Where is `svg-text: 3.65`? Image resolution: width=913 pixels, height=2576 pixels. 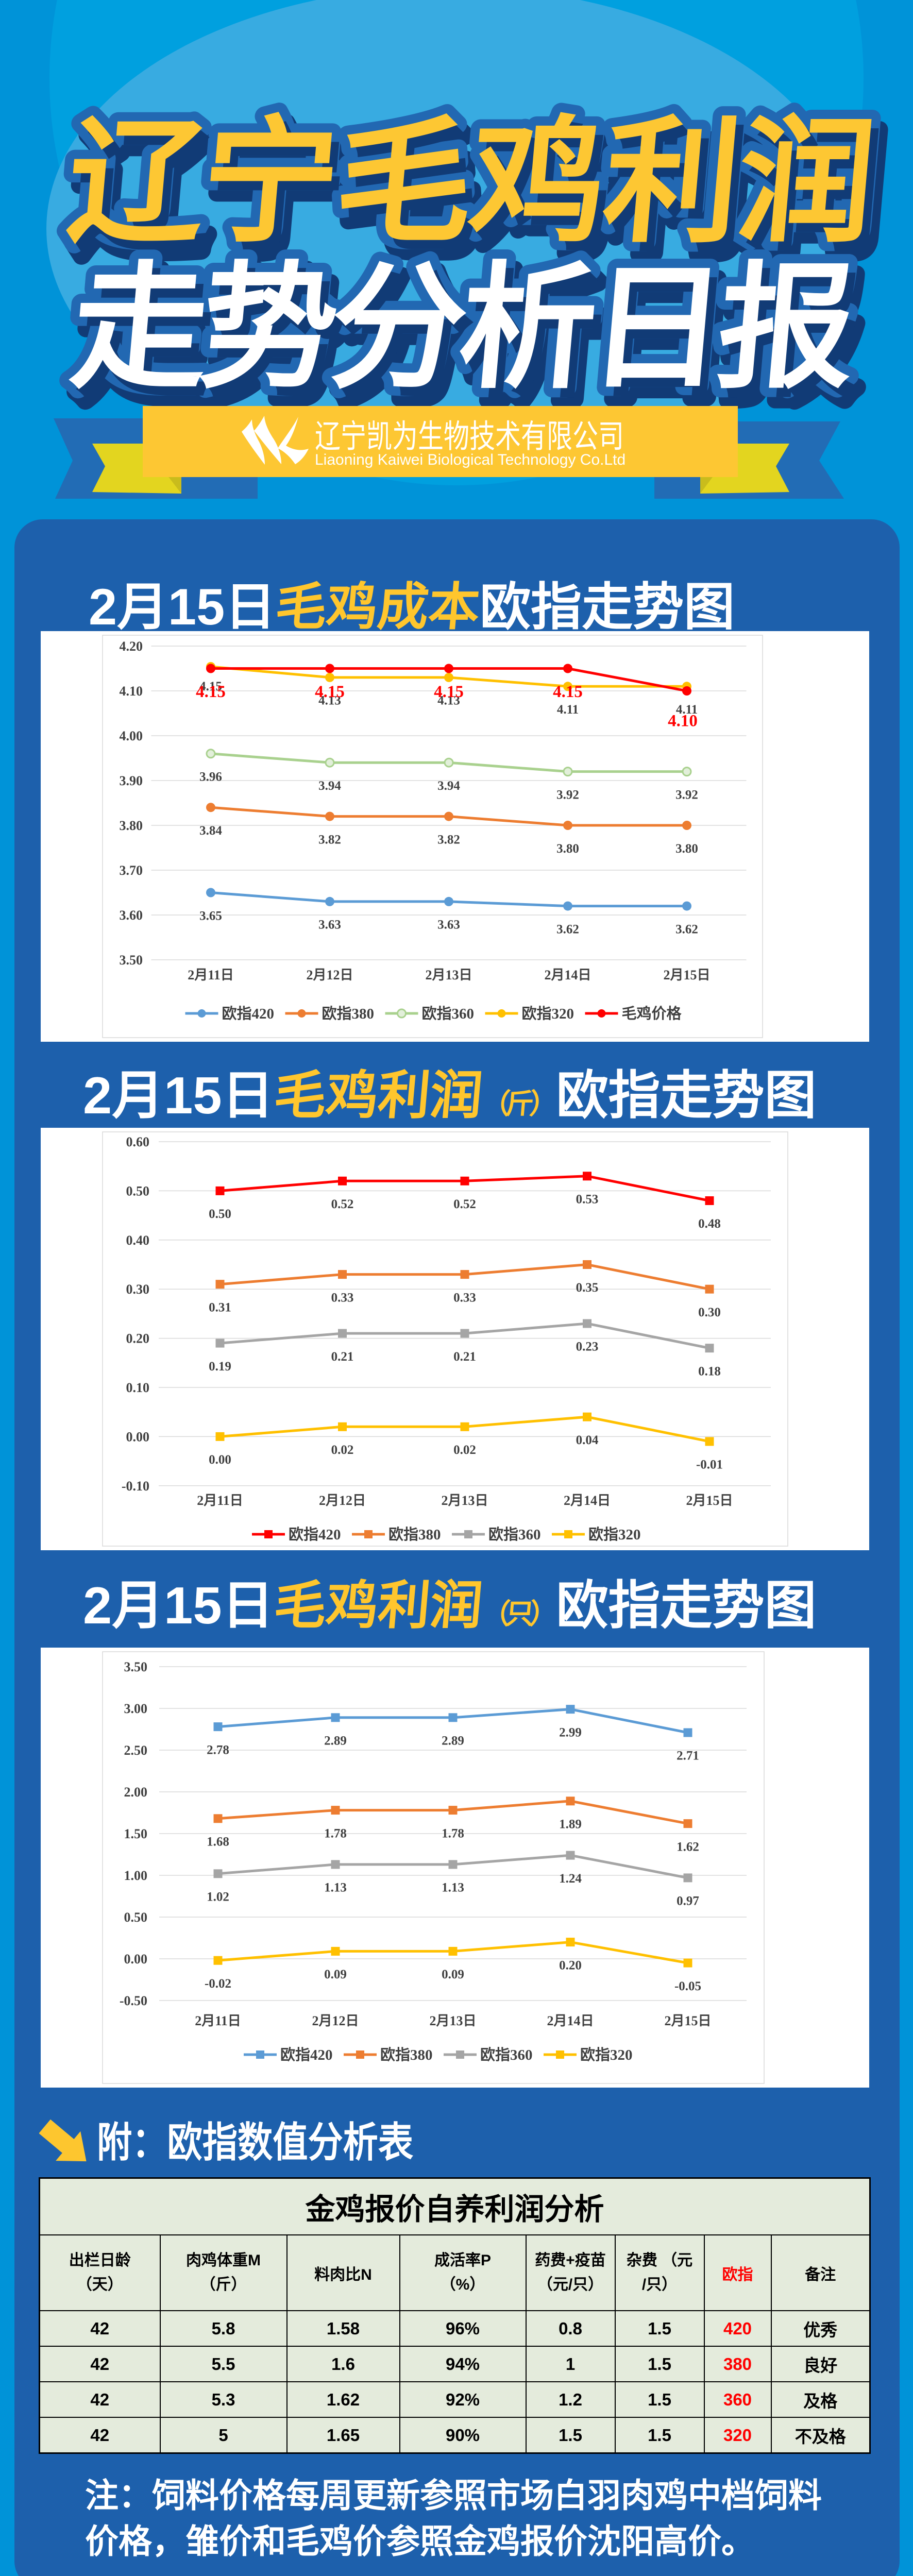
svg-text: 3.65 is located at coordinates (211, 916).